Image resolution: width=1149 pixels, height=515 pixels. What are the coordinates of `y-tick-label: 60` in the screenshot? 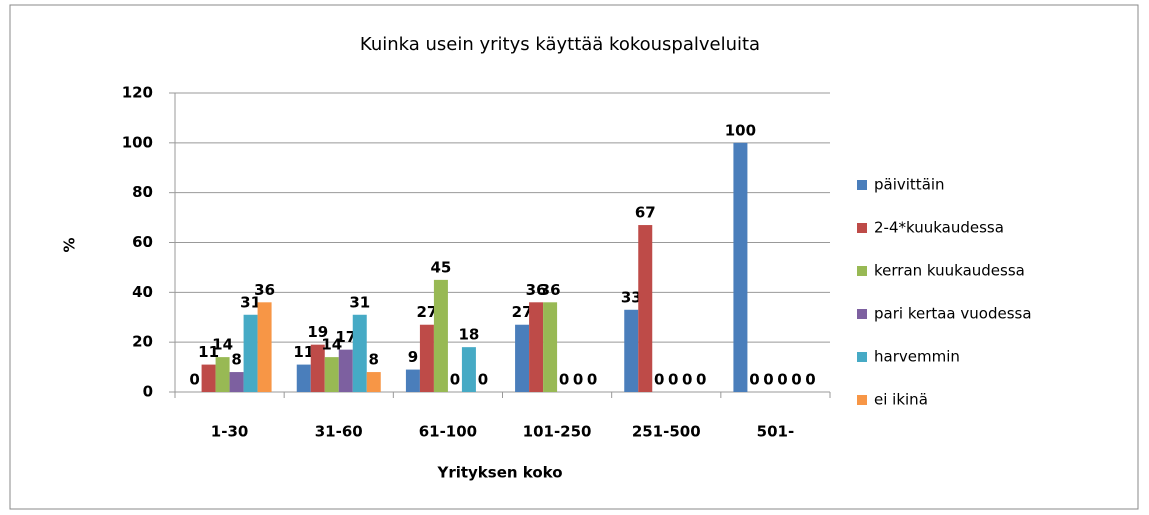 It's located at (142, 242).